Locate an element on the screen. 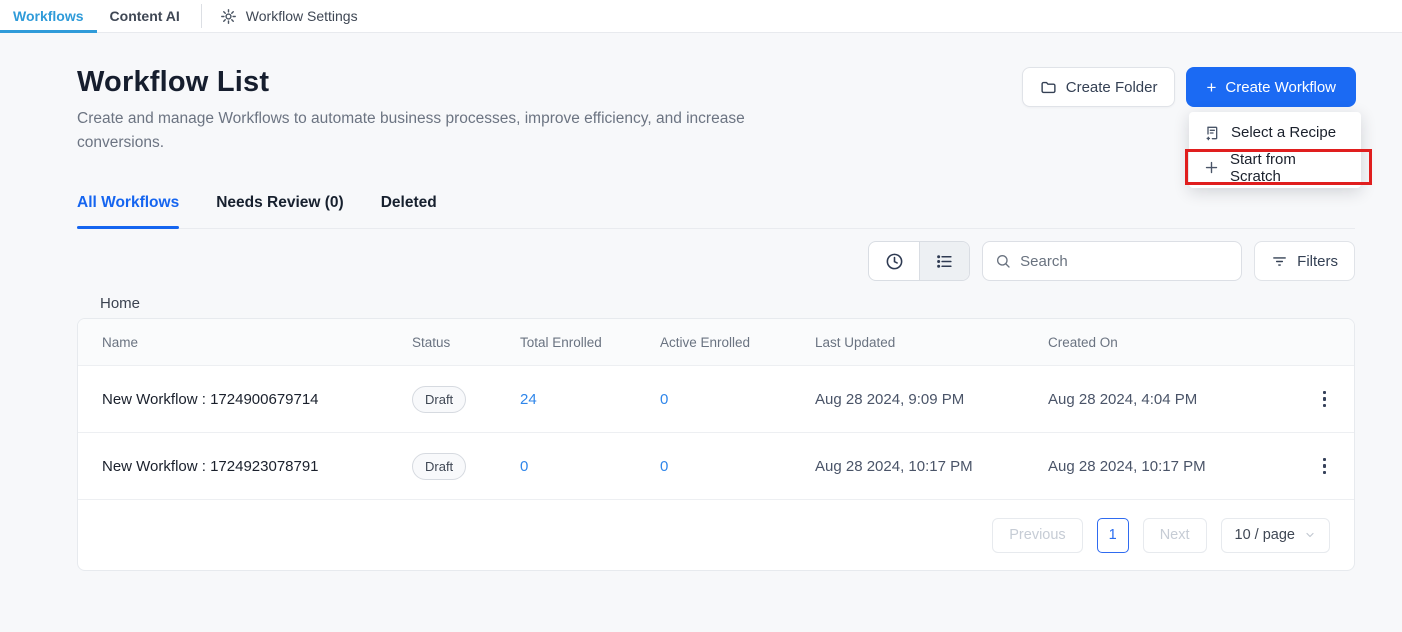 Image resolution: width=1402 pixels, height=632 pixels. chevron-down-icon is located at coordinates (1310, 535).